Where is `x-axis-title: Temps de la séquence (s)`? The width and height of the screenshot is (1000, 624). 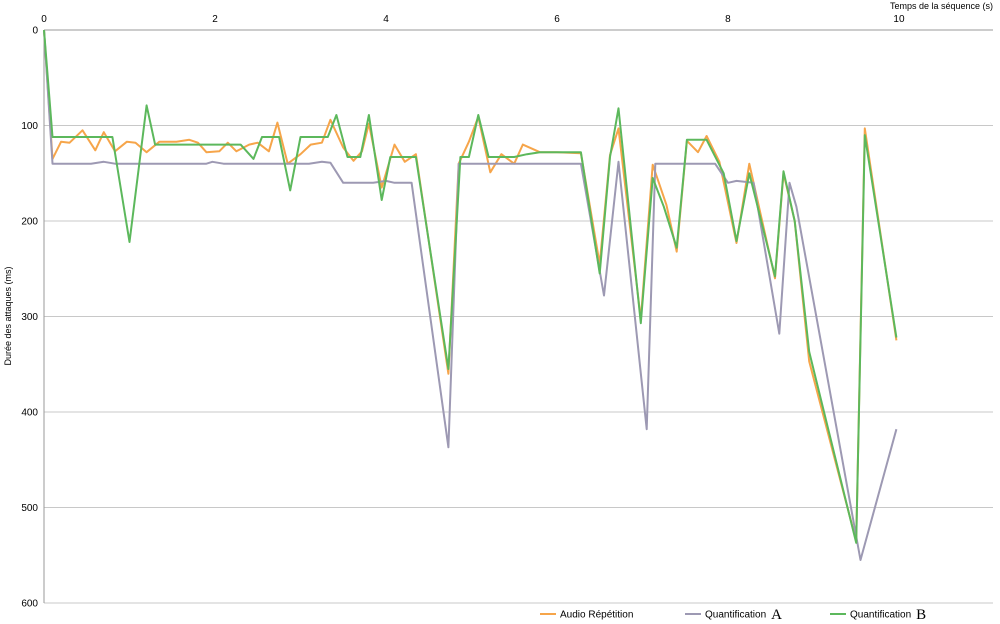 x-axis-title: Temps de la séquence (s) is located at coordinates (941, 6).